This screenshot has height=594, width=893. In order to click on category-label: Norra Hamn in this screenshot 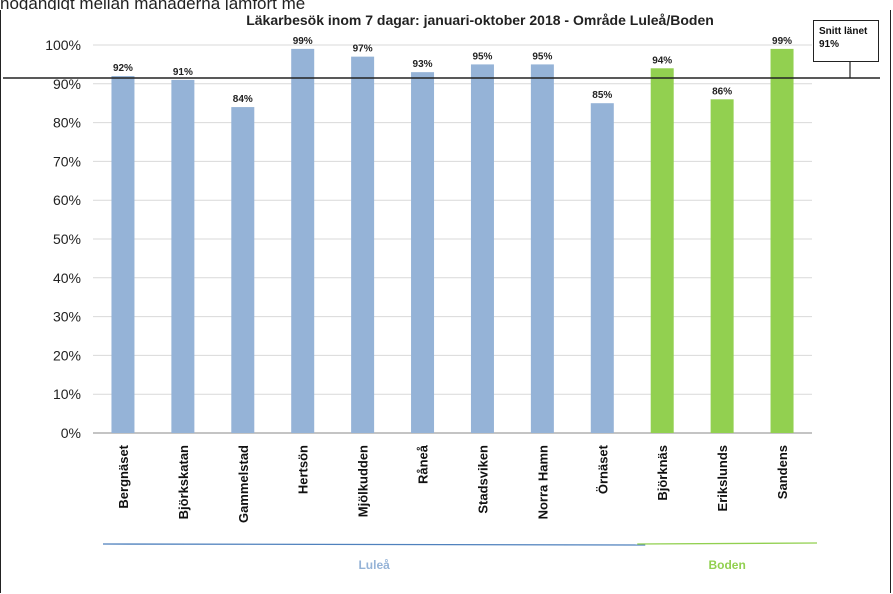, I will do `click(542, 482)`.